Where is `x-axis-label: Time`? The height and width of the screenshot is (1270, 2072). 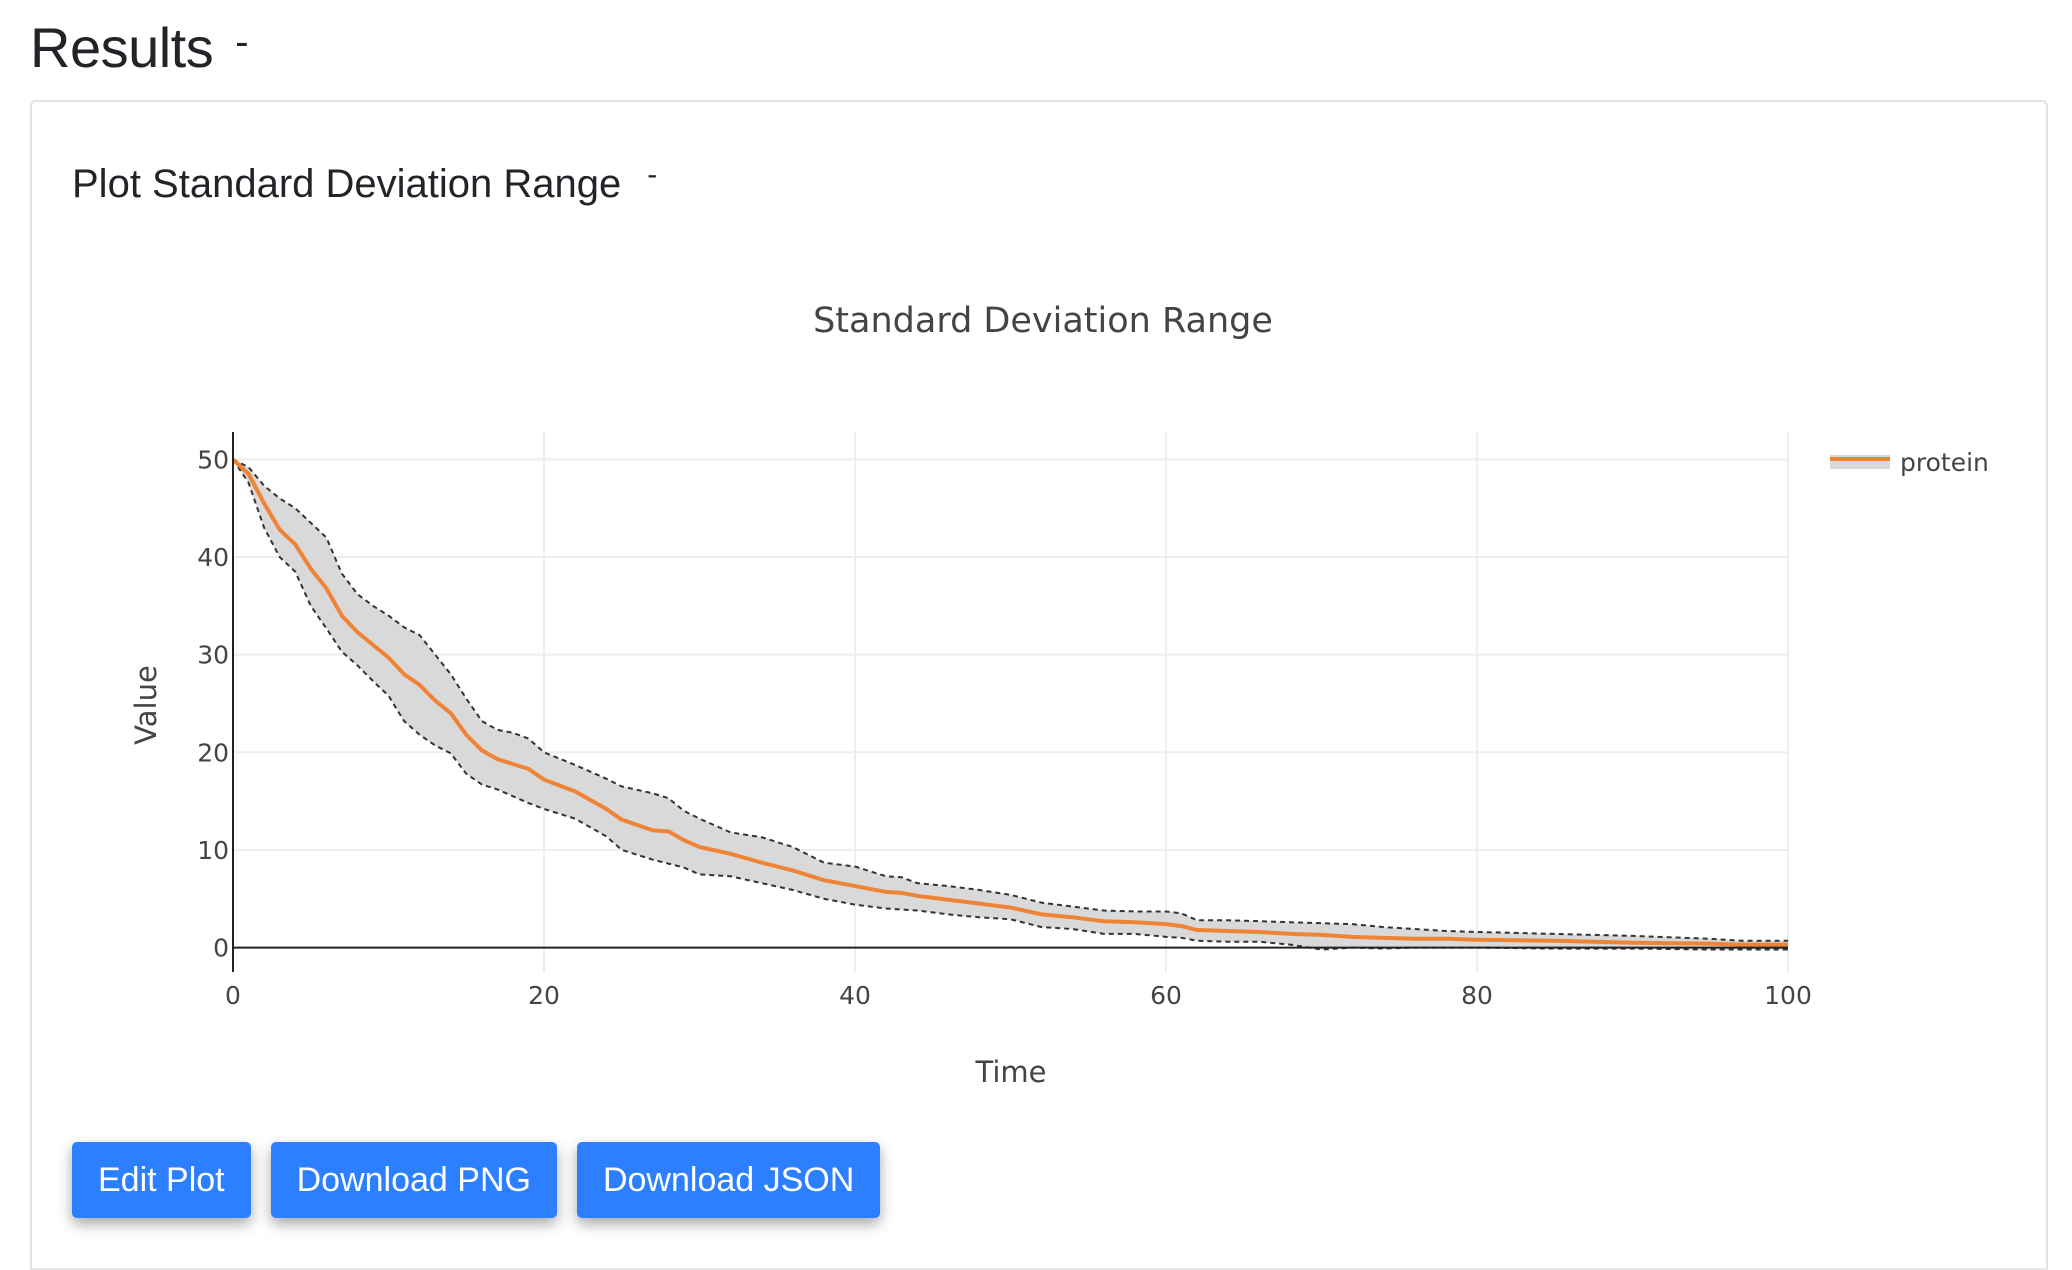
x-axis-label: Time is located at coordinates (1011, 1072).